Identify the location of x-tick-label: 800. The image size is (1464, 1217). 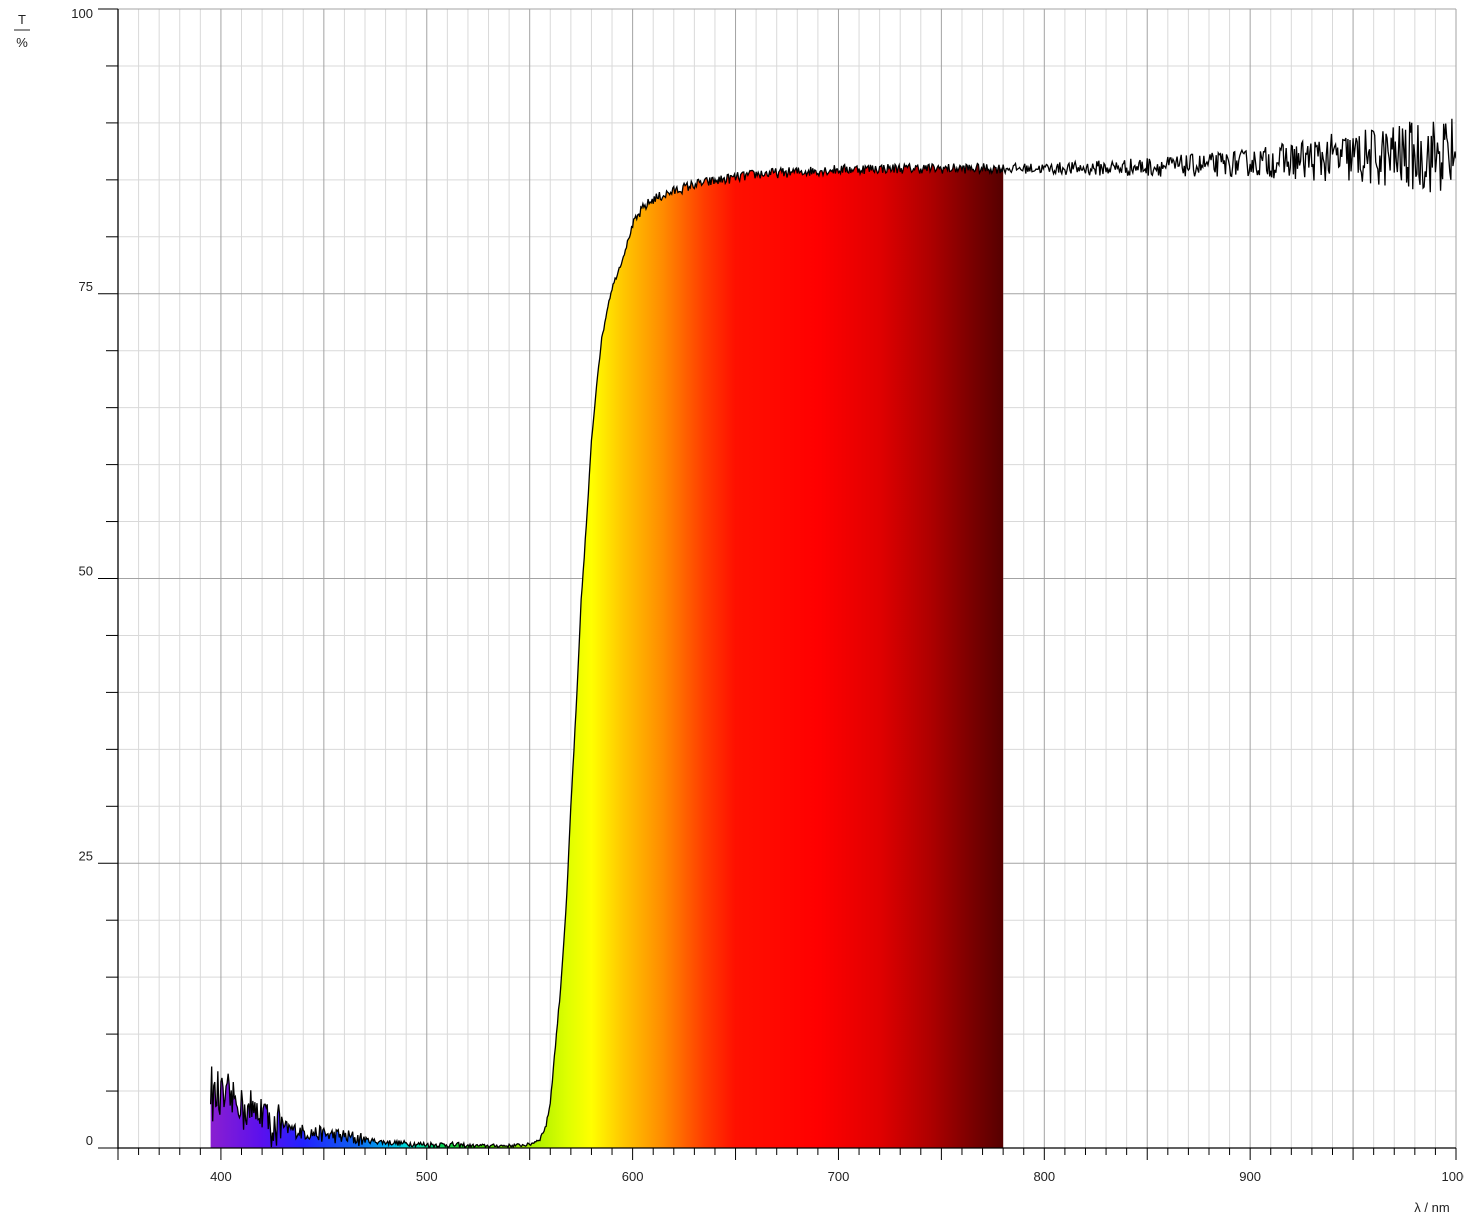
(1044, 1176).